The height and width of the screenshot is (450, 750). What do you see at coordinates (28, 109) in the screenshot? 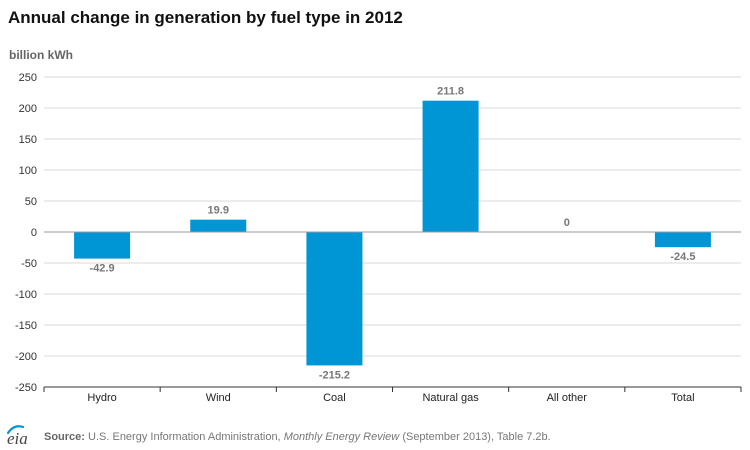
I see `y-tick-label: 200` at bounding box center [28, 109].